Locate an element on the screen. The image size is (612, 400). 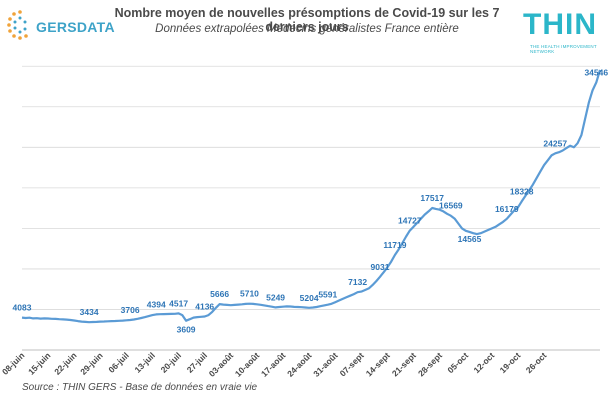
x-tick-label: 06-juil is located at coordinates (118, 362).